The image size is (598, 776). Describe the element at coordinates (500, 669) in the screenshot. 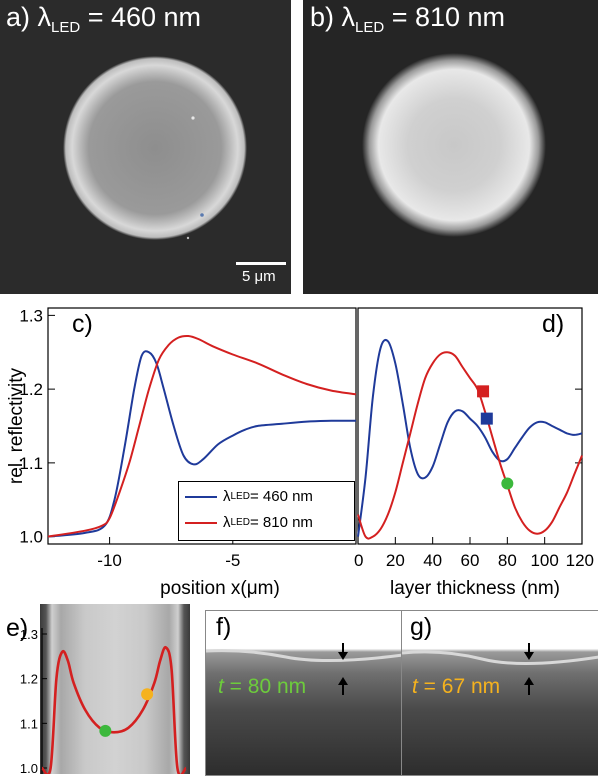

I see `panel-g-surface` at that location.